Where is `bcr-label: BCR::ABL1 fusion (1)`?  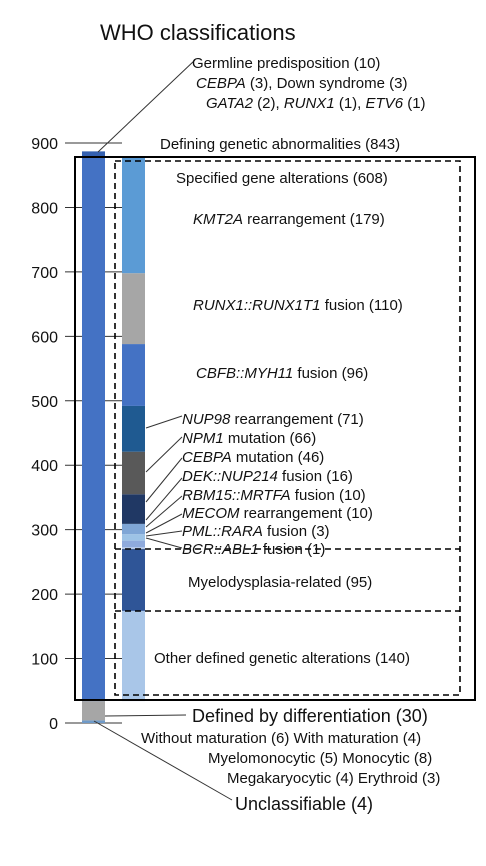 bcr-label: BCR::ABL1 fusion (1) is located at coordinates (253, 549).